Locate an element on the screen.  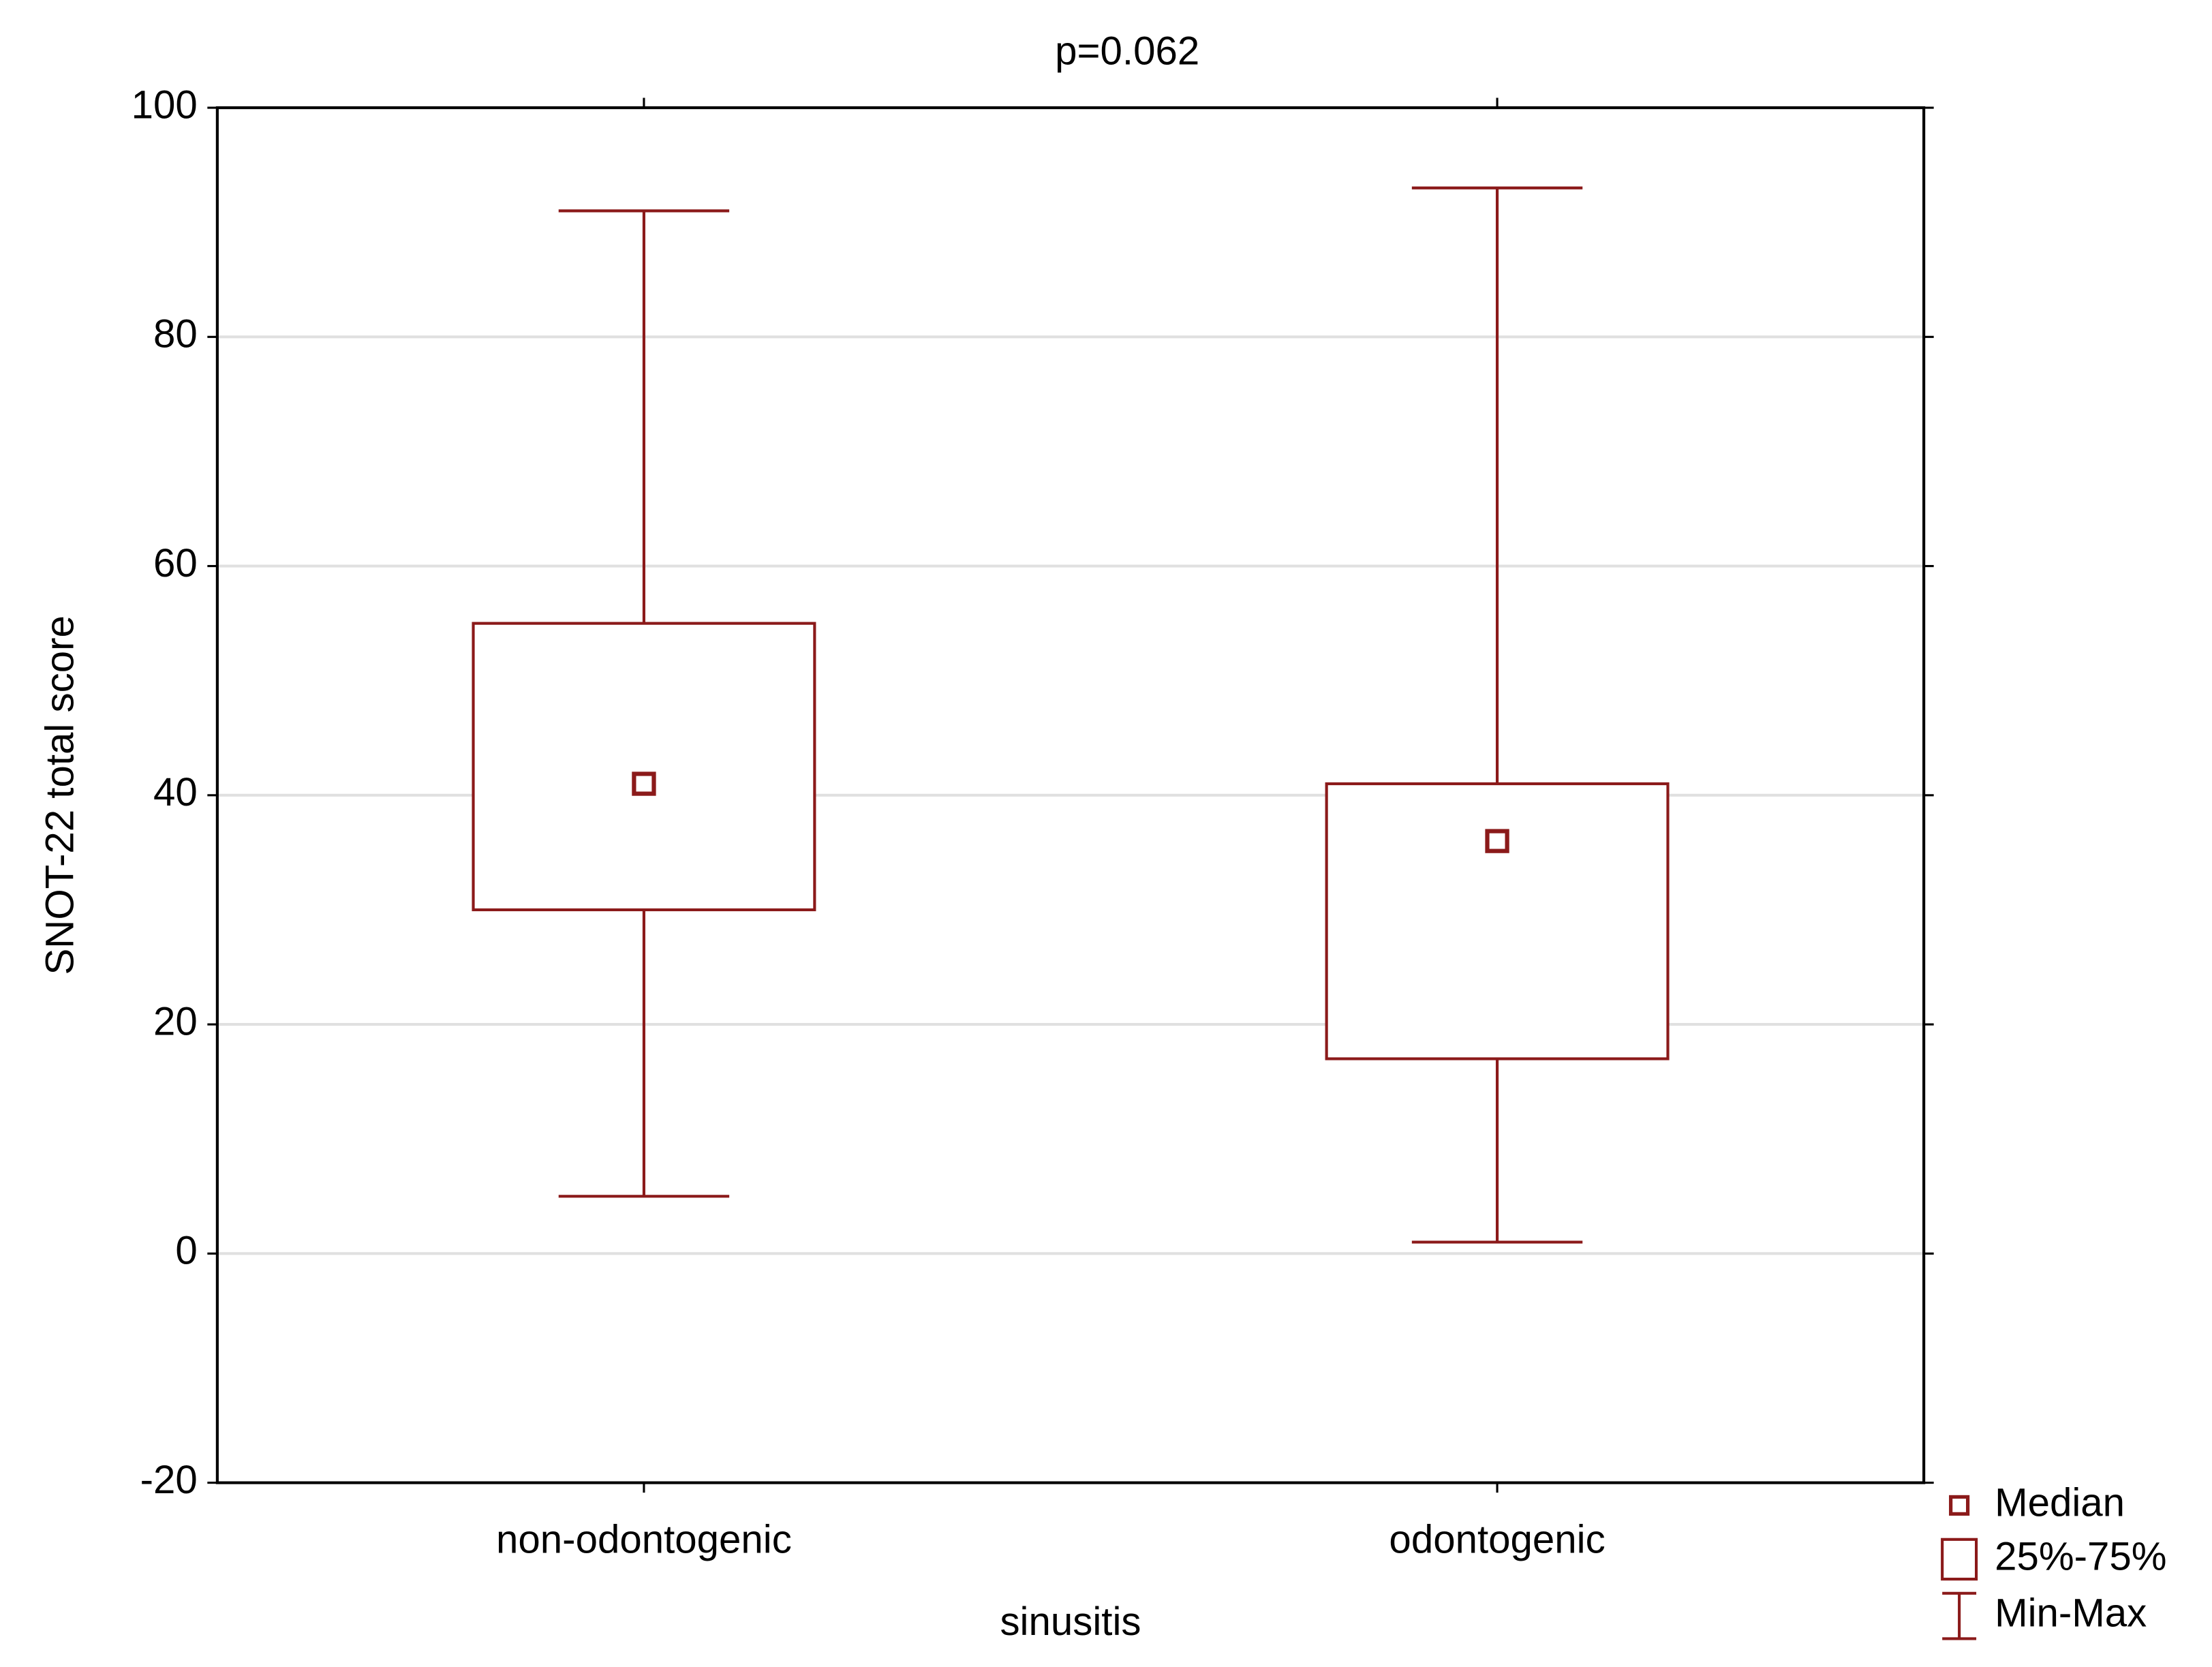
legend-median-icon is located at coordinates (1960, 1505).